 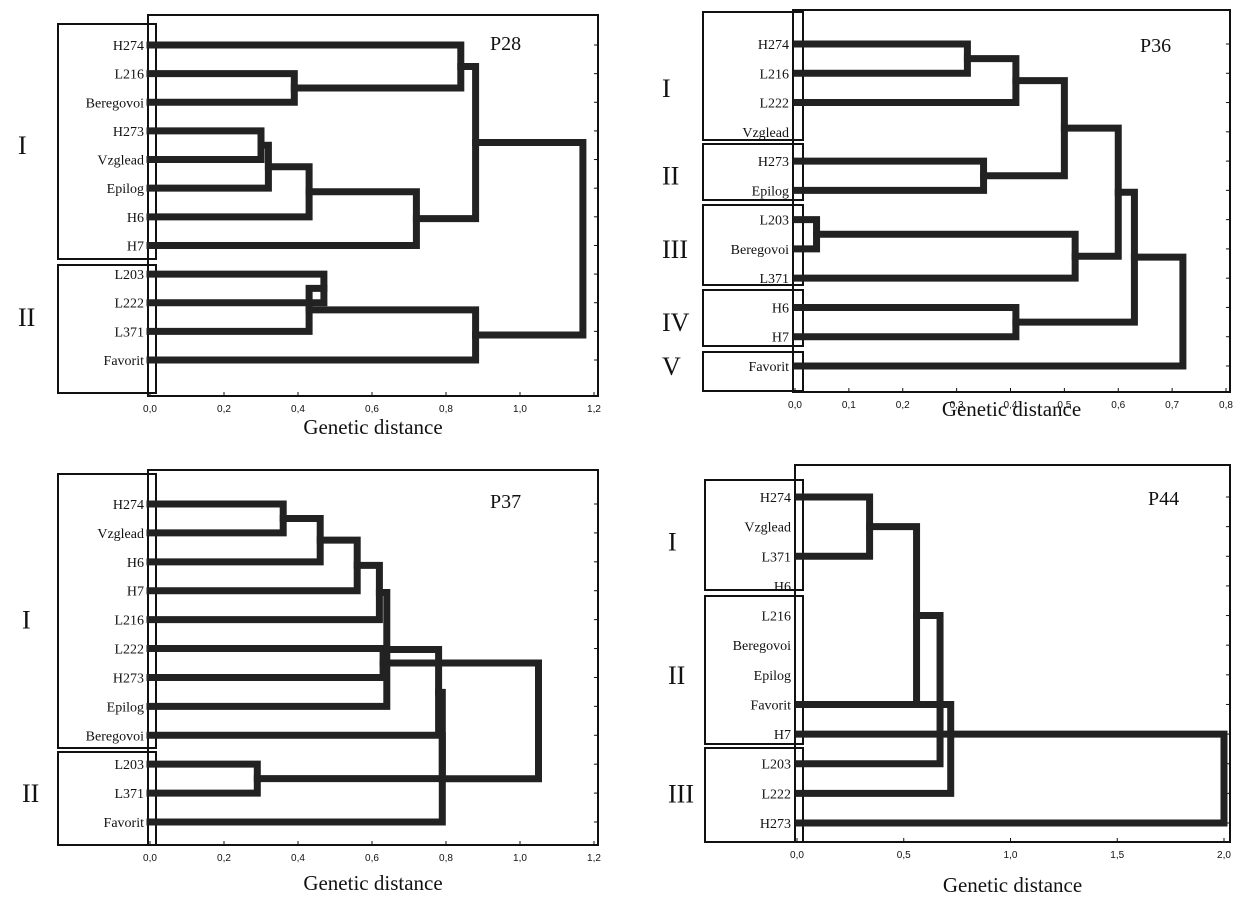 What do you see at coordinates (505, 502) in the screenshot?
I see `panel-title: P37` at bounding box center [505, 502].